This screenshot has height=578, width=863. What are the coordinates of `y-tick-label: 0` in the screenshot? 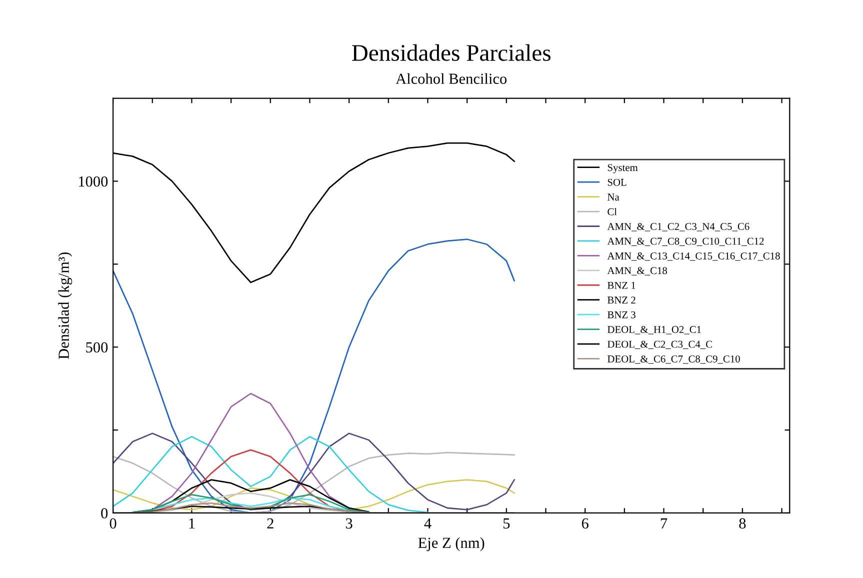 It's located at (104, 513).